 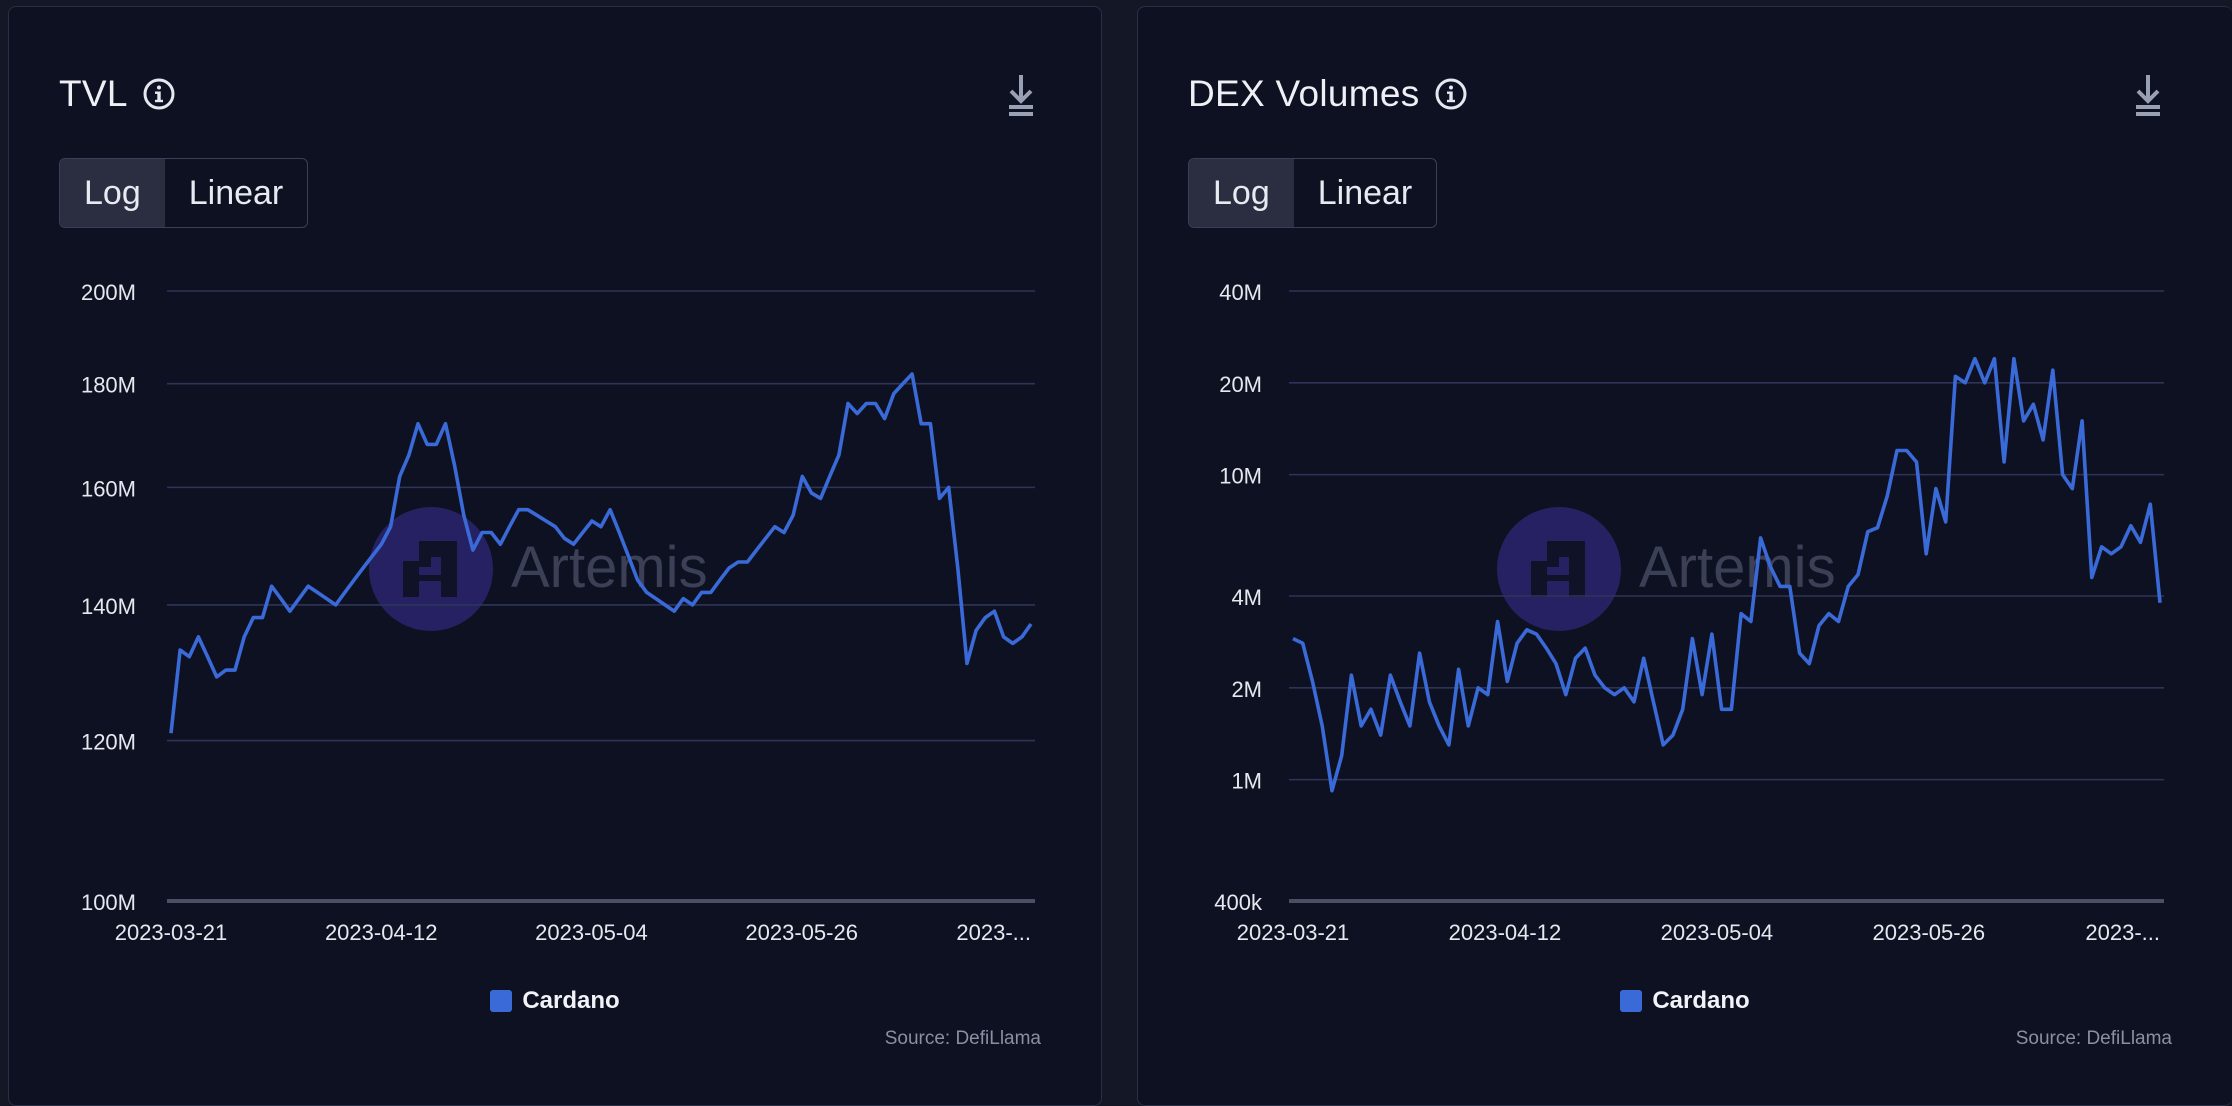 I want to click on y-tick-label: 120M, so click(x=108, y=742).